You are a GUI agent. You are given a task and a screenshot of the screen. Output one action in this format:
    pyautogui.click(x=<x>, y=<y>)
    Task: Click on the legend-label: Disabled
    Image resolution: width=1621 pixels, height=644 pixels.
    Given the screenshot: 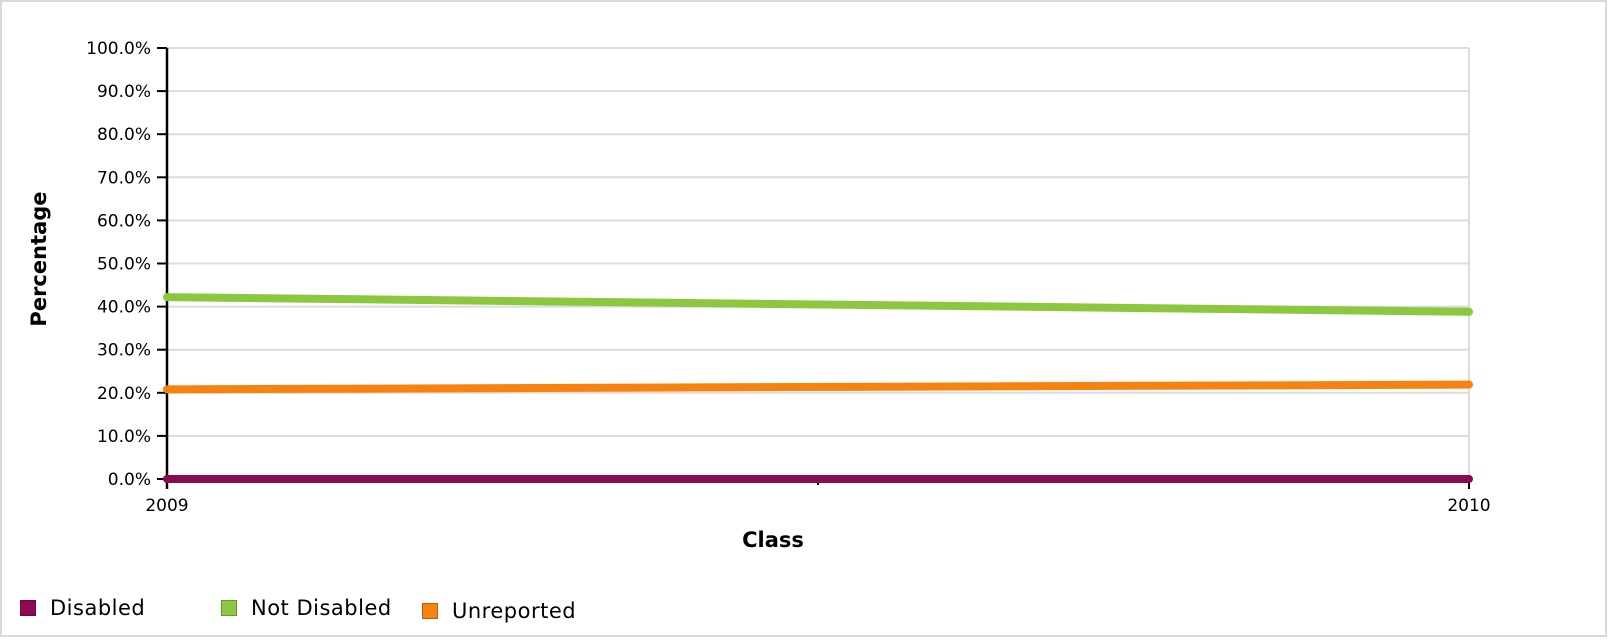 What is the action you would take?
    pyautogui.click(x=98, y=608)
    